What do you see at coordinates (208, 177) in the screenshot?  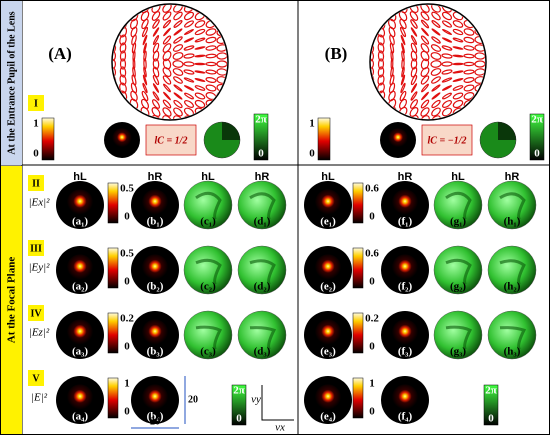 I see `column-header: hL` at bounding box center [208, 177].